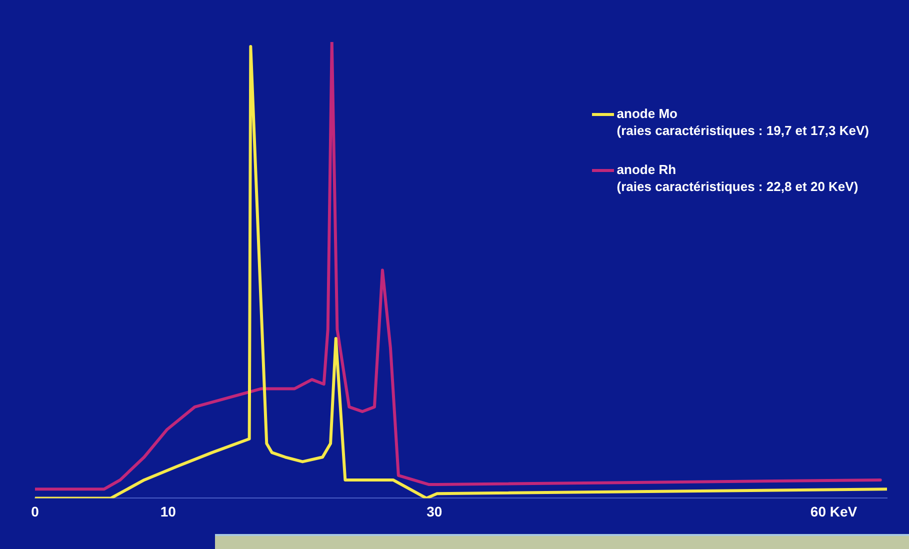  I want to click on legend-label: anode Mo (raies caractéristiques : 19,7 et 17,3 KeV), so click(742, 122).